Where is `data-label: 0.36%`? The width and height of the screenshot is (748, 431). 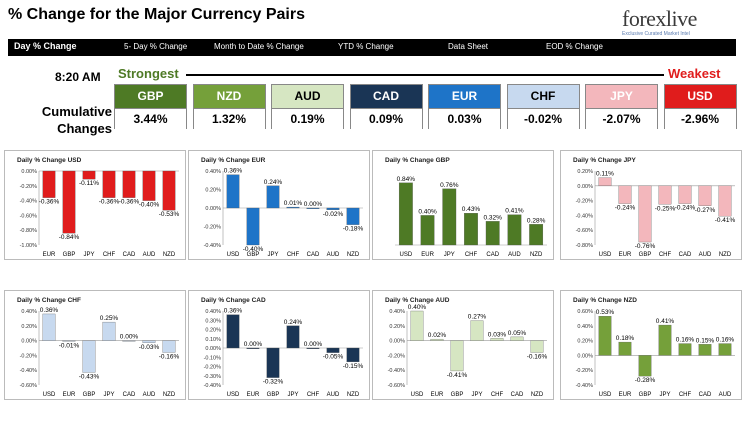
data-label: 0.36% is located at coordinates (233, 171).